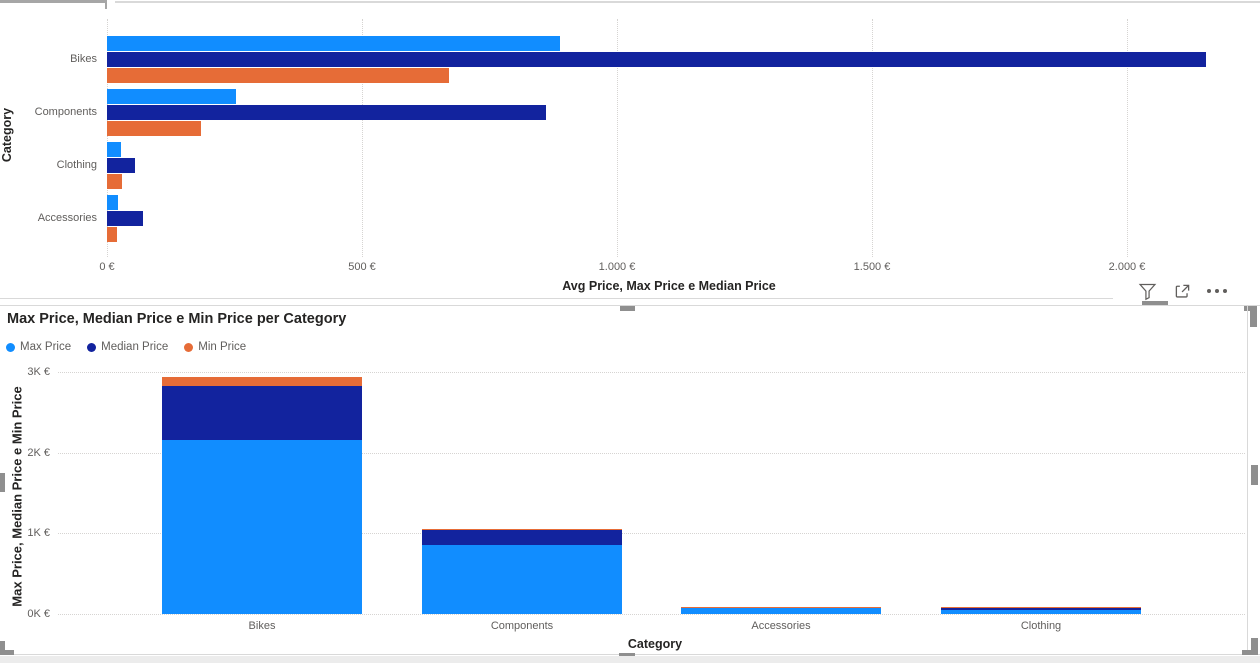 This screenshot has width=1260, height=663. I want to click on focus-mode-icon, so click(1182, 291).